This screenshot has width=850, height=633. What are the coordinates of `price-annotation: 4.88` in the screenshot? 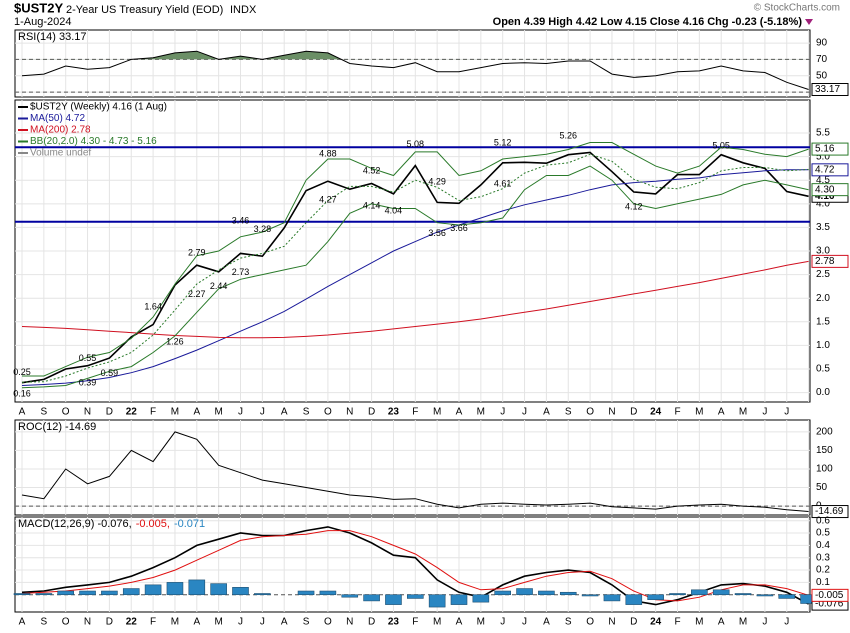 It's located at (328, 154).